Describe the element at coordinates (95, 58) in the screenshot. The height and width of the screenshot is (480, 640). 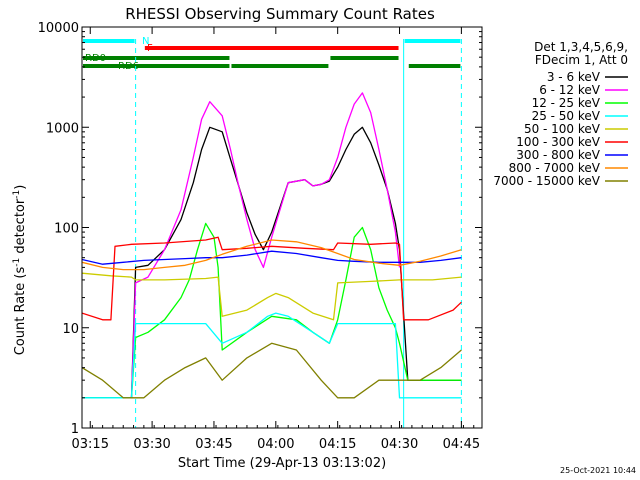
I see `status-bar-label: RD0` at that location.